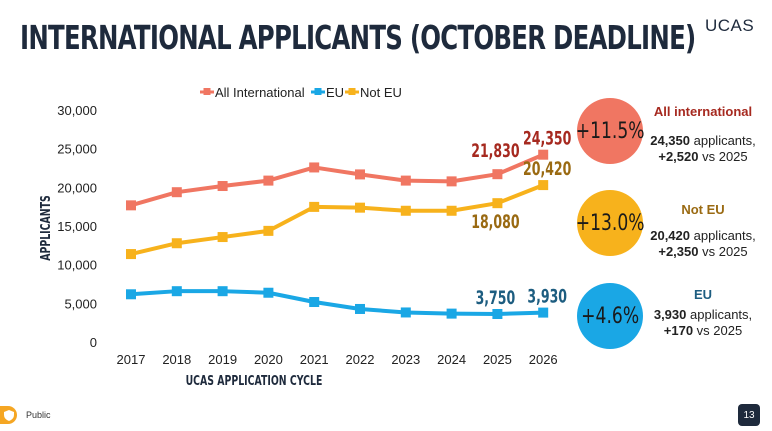  Describe the element at coordinates (703, 294) in the screenshot. I see `summary-eu-title: EU` at that location.